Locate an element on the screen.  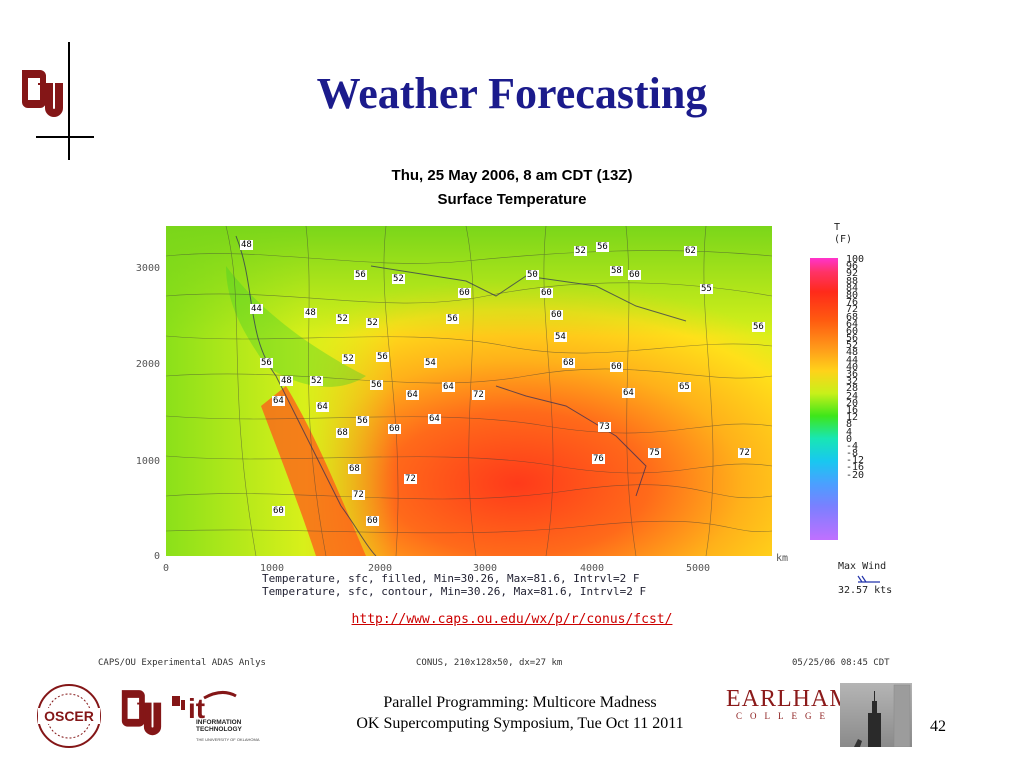
it-caption-line: INFORMATION is located at coordinates (219, 722).